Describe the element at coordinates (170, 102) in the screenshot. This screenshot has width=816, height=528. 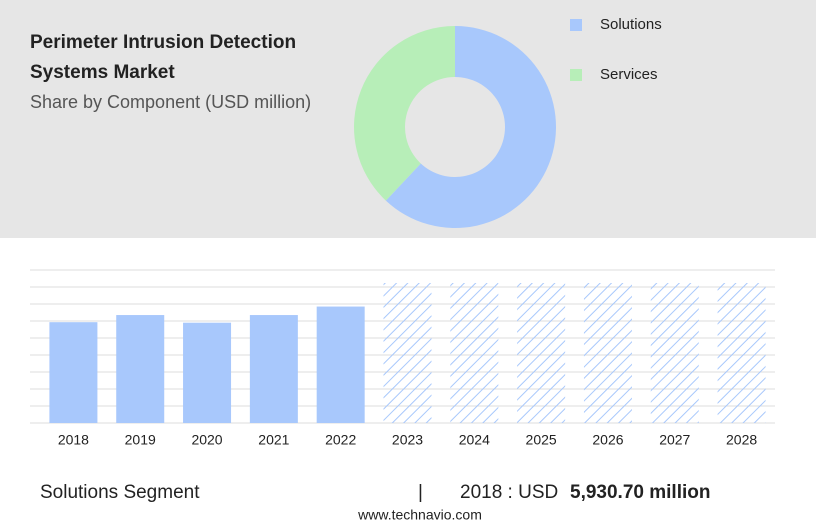
I see `chart-subtitle: Share by Component (USD million)` at that location.